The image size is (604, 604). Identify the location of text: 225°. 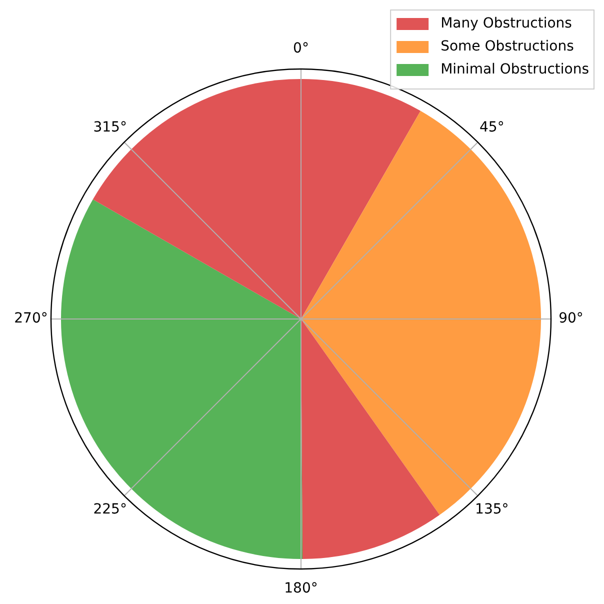
(110, 510).